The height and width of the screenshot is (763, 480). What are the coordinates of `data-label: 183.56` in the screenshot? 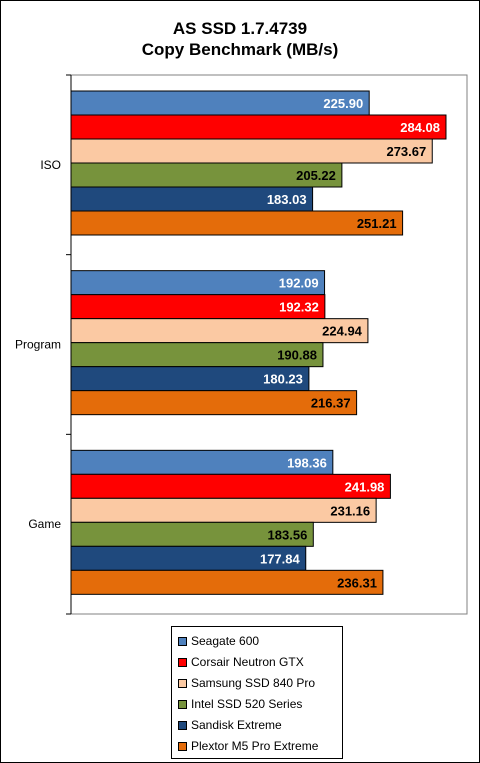 It's located at (288, 534).